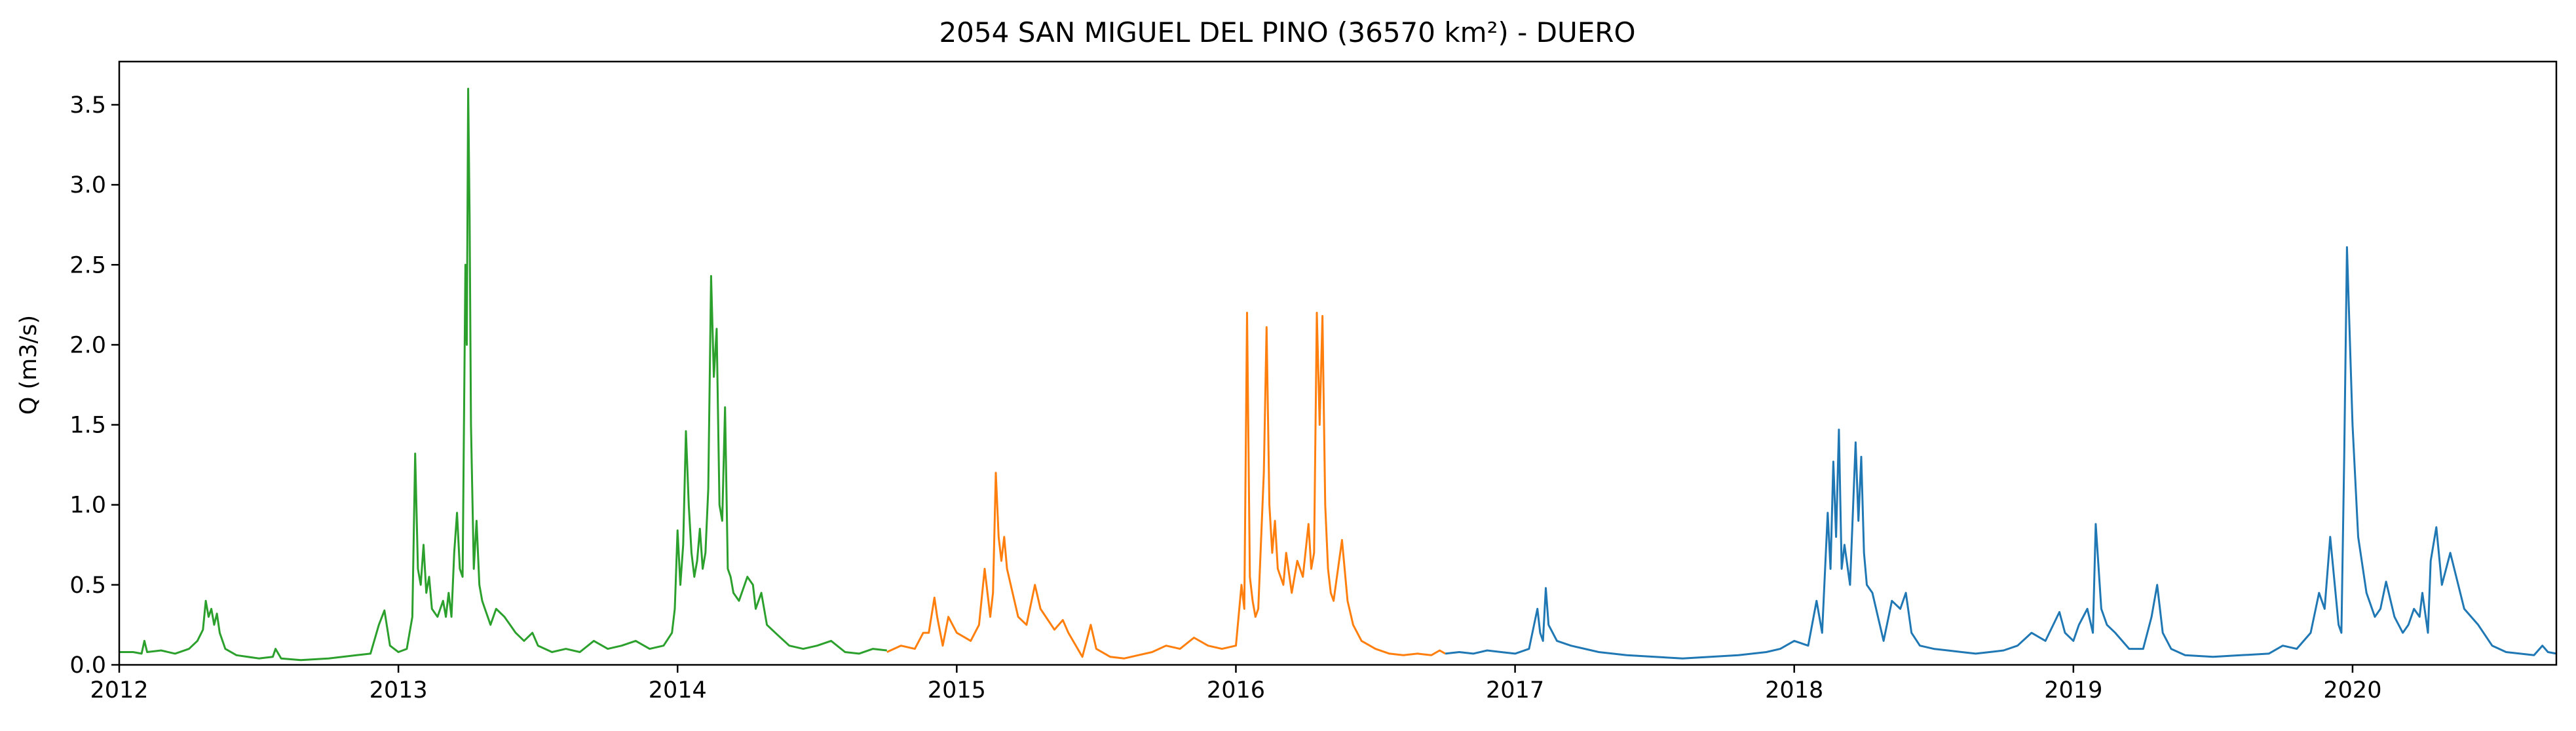 This screenshot has width=2576, height=731. Describe the element at coordinates (678, 690) in the screenshot. I see `x-tick-label: 2014` at that location.